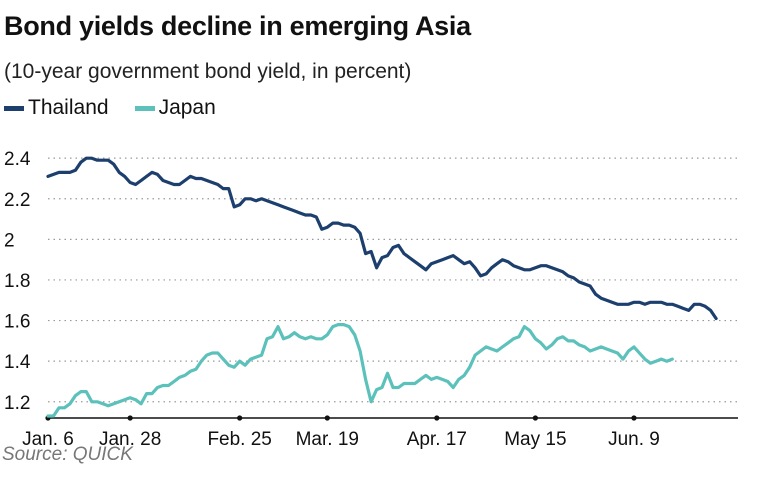  I want to click on y-tick-label: 2, so click(9, 240).